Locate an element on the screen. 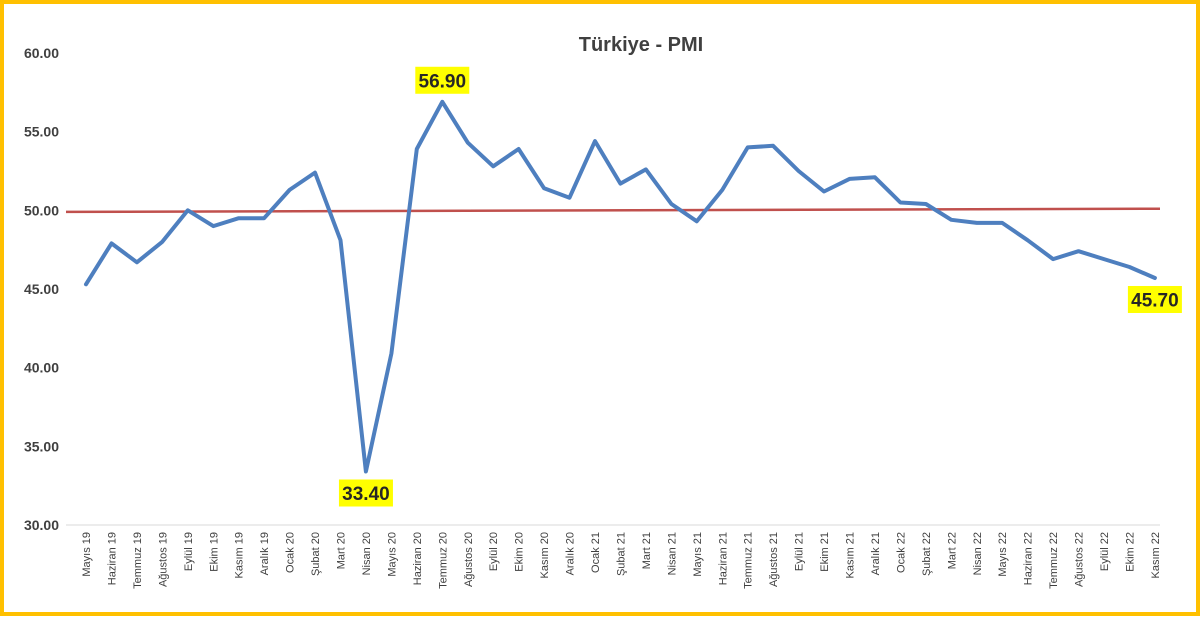 This screenshot has height=620, width=1200. x-tick-label: Ağustos 20 is located at coordinates (469, 559).